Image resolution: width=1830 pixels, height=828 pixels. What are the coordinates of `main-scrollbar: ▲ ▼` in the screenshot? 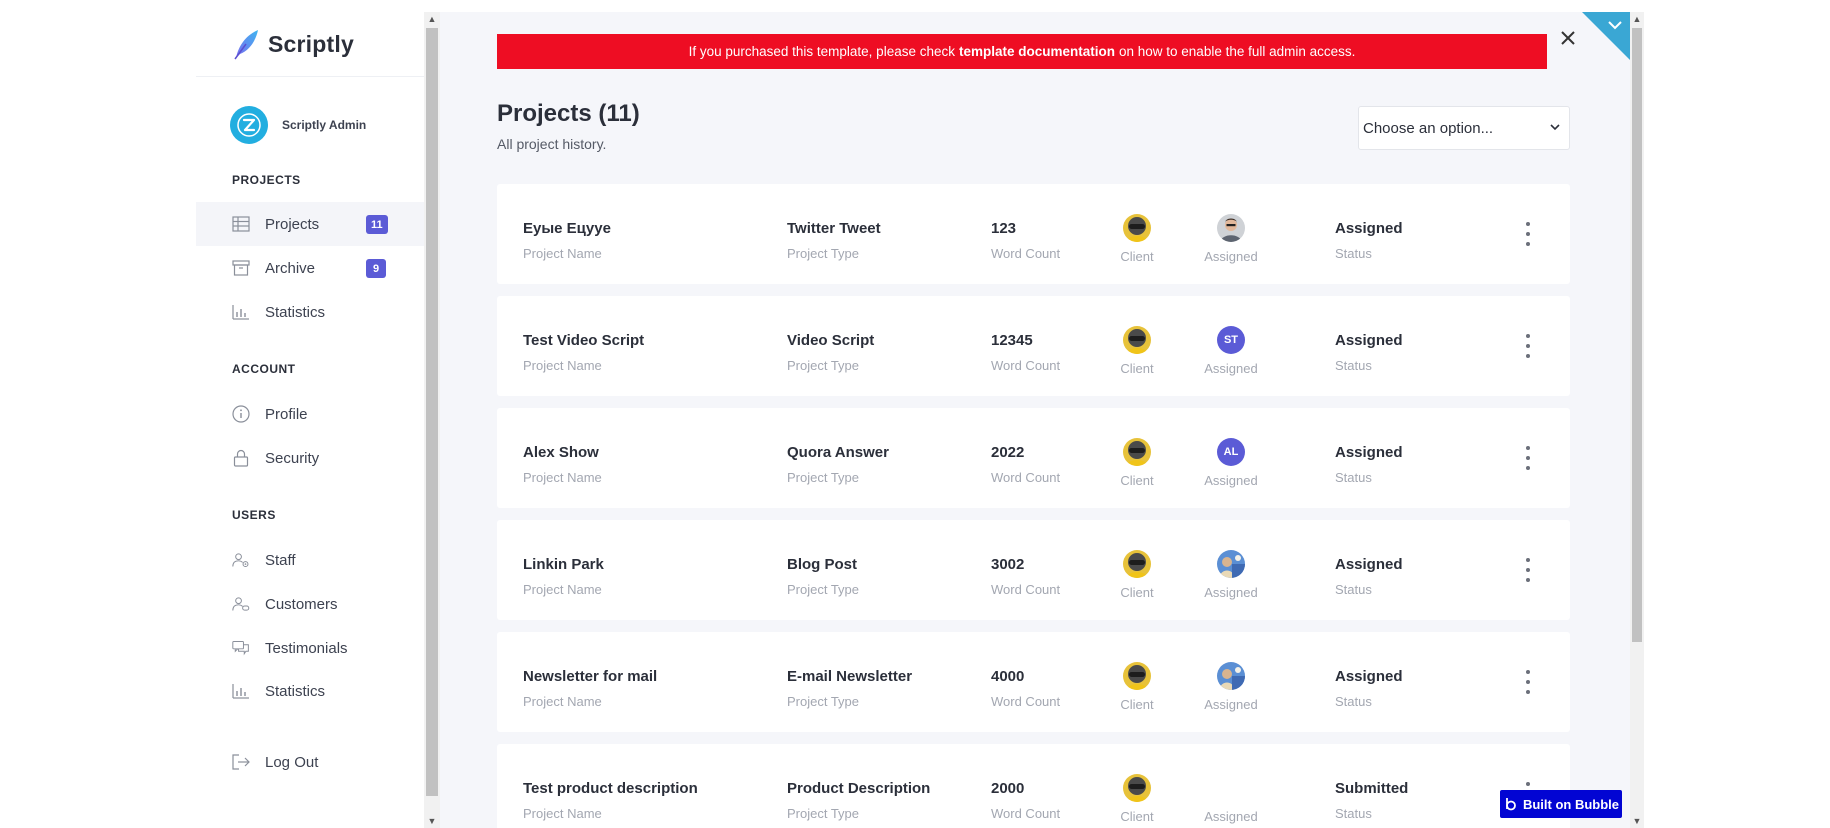 It's located at (1637, 420).